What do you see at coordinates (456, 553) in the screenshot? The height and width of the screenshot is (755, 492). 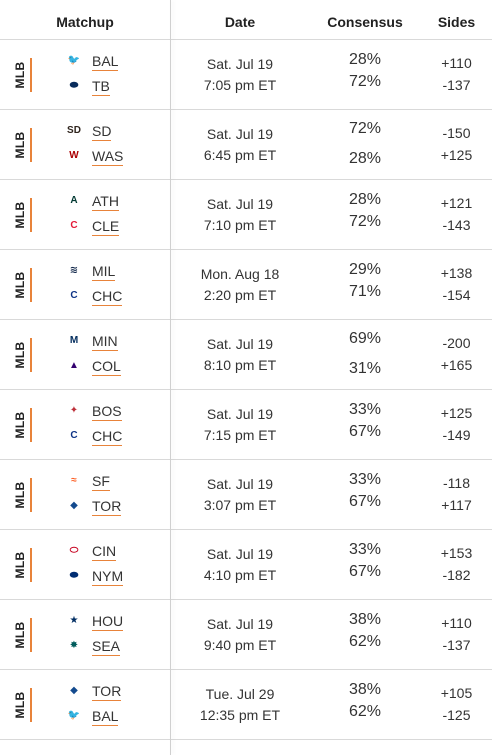 I see `away-moneyline: +153` at bounding box center [456, 553].